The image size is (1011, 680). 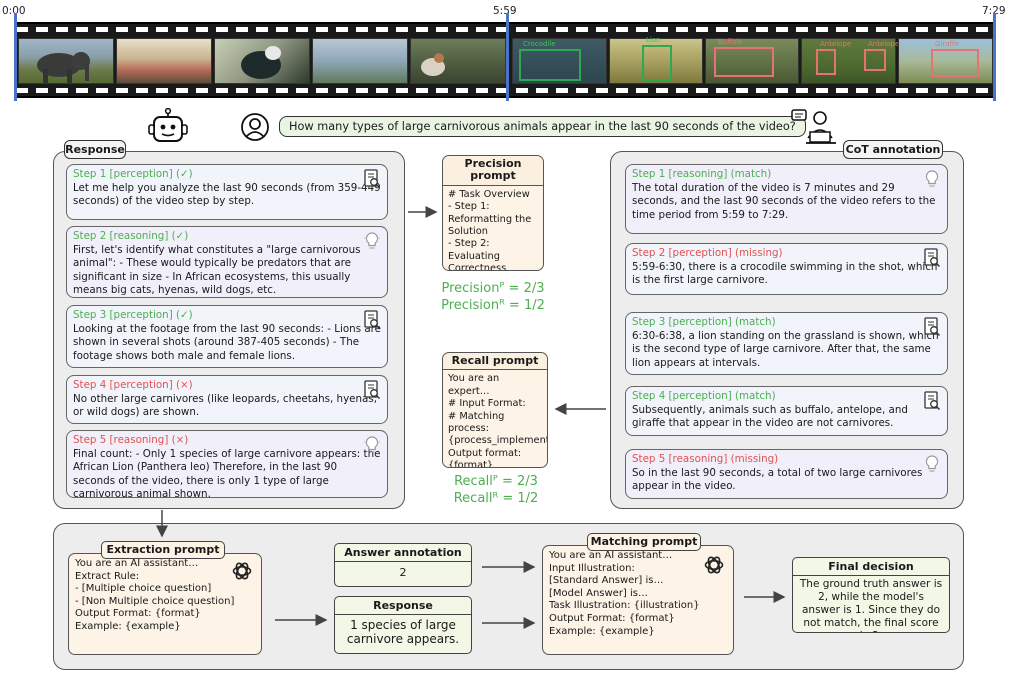 What do you see at coordinates (14, 11) in the screenshot?
I see `timeline-start-label: 0:00` at bounding box center [14, 11].